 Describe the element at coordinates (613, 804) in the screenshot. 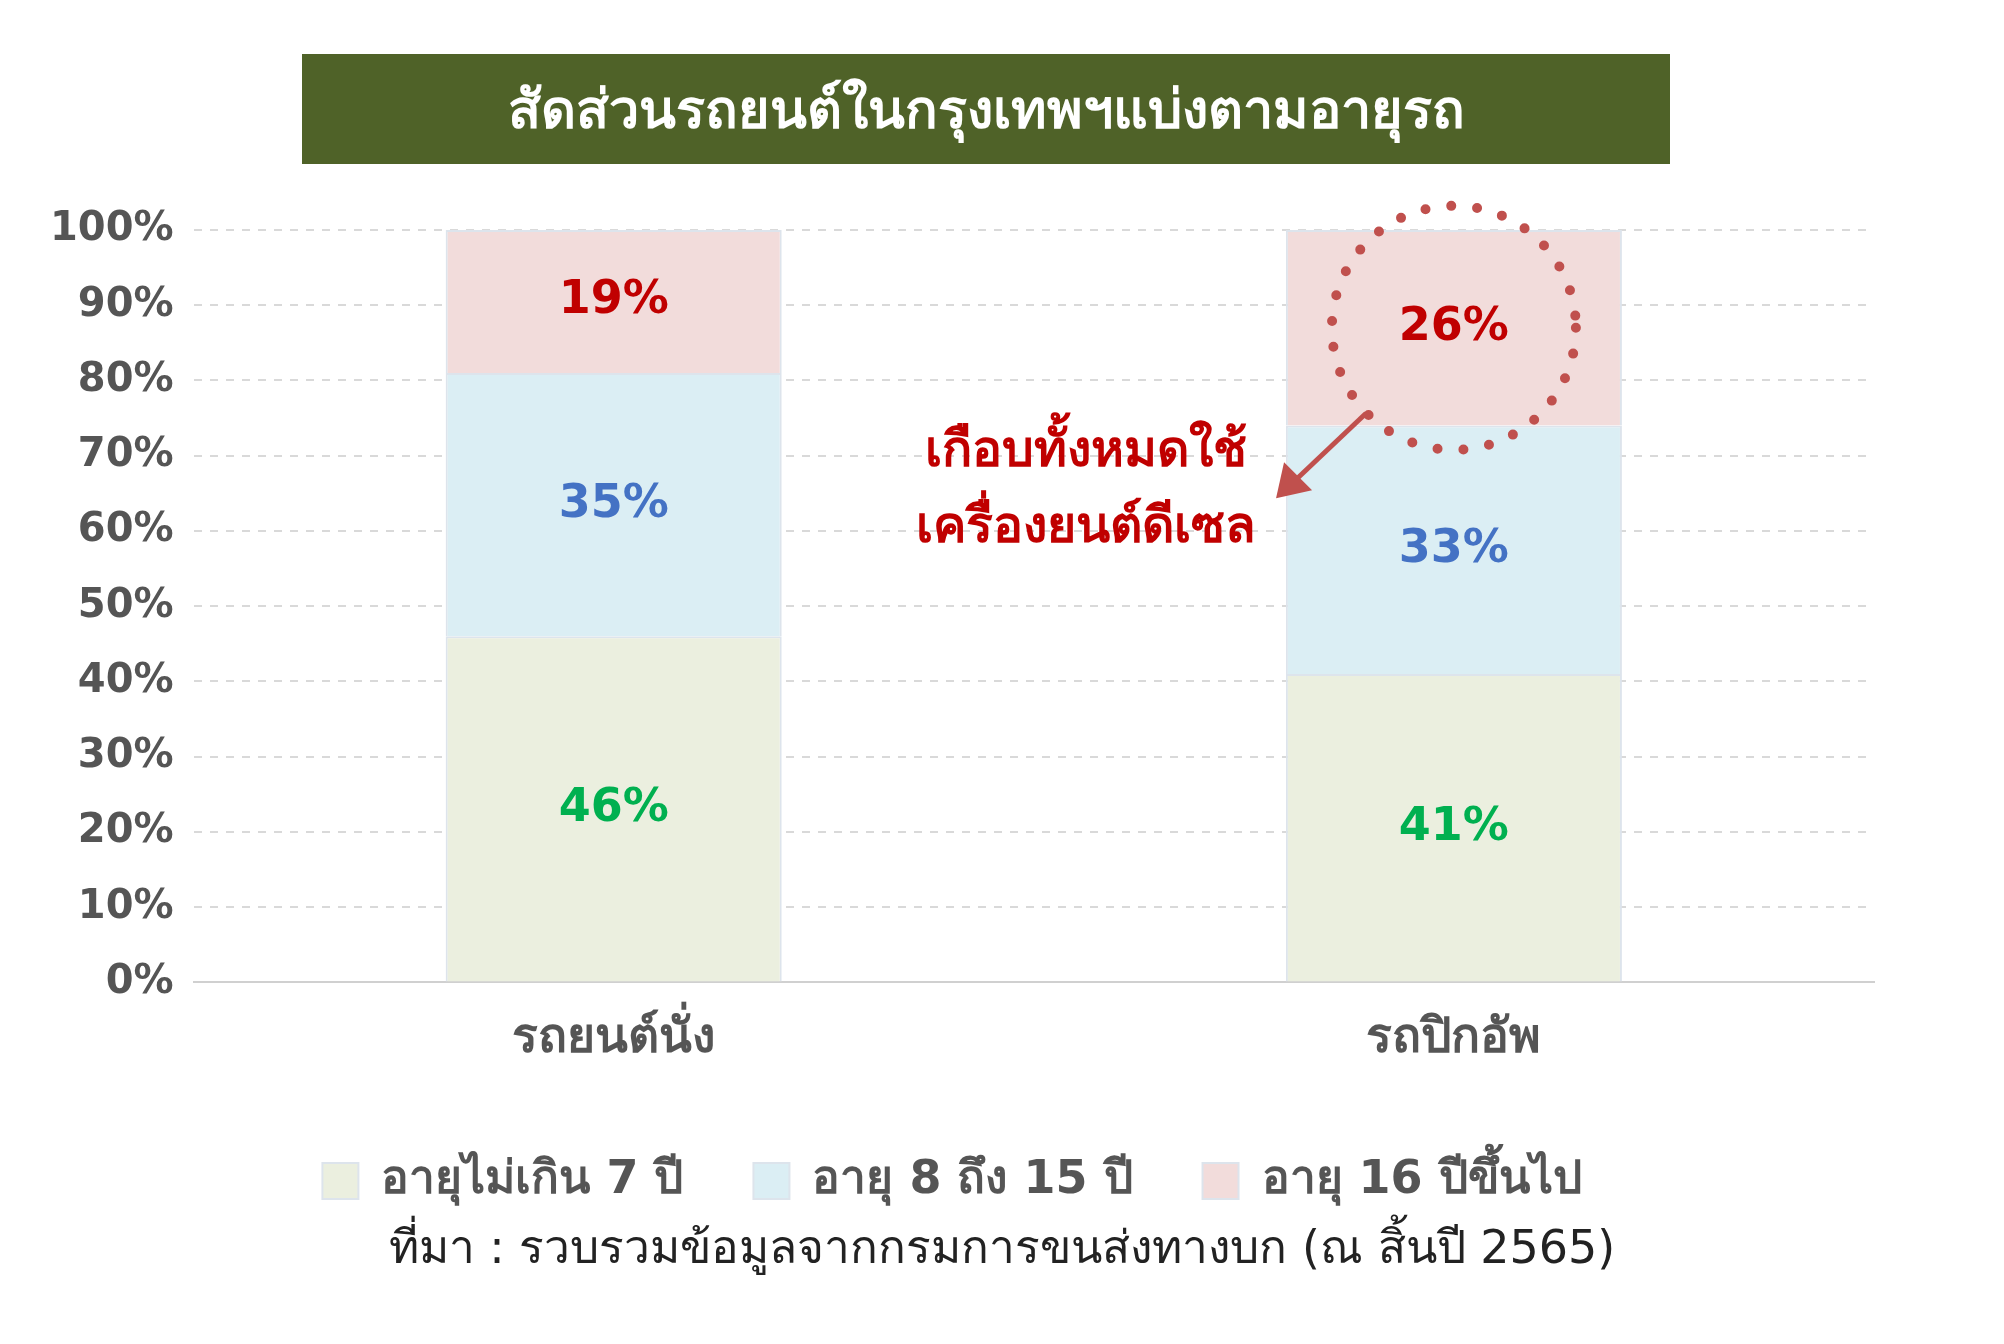

I see `data-label: 46%` at that location.